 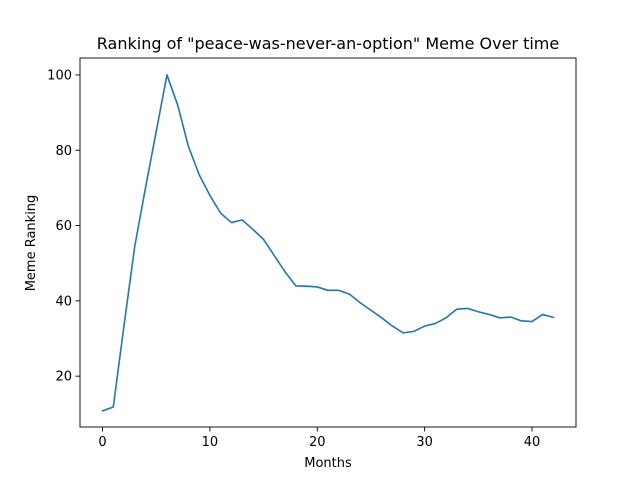 What do you see at coordinates (328, 463) in the screenshot?
I see `x-axis-label: Months` at bounding box center [328, 463].